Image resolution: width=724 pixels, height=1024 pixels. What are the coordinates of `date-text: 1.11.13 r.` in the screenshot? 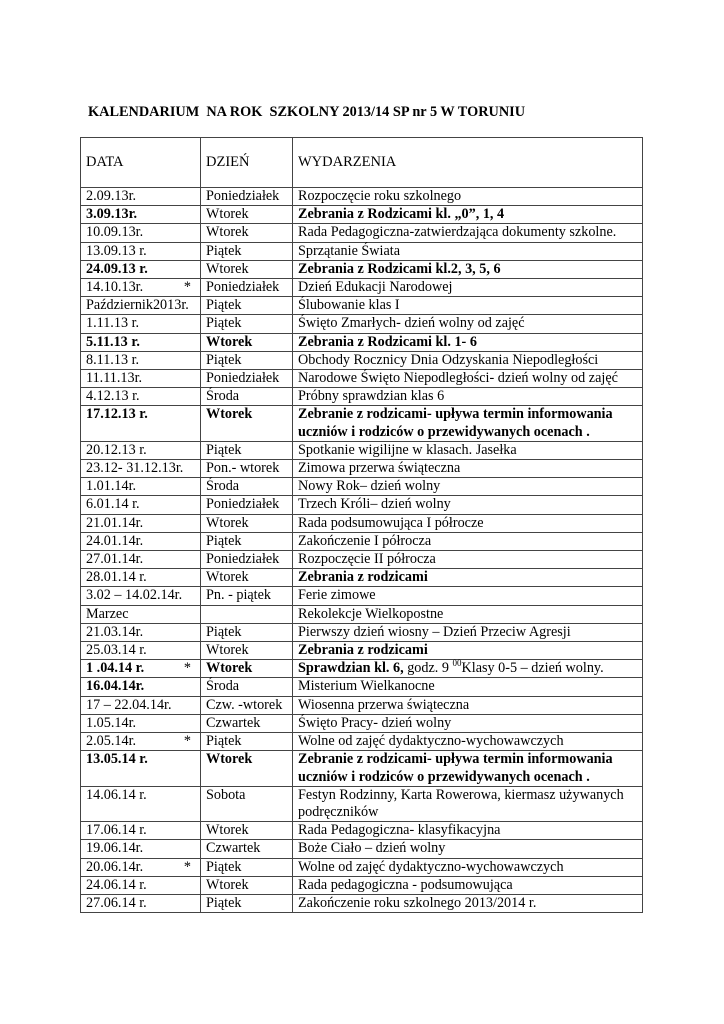 It's located at (113, 323).